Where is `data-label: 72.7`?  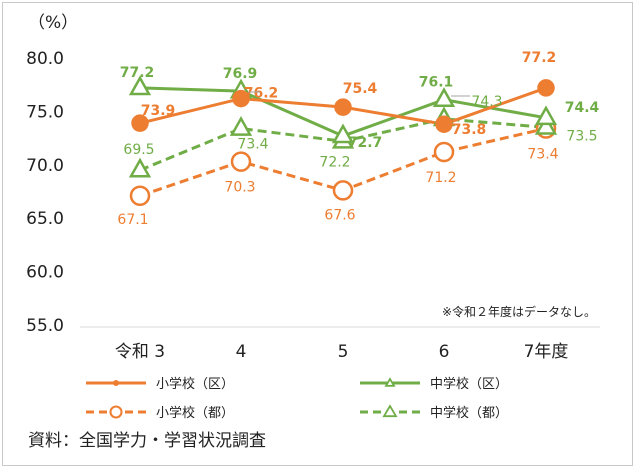 data-label: 72.7 is located at coordinates (365, 143).